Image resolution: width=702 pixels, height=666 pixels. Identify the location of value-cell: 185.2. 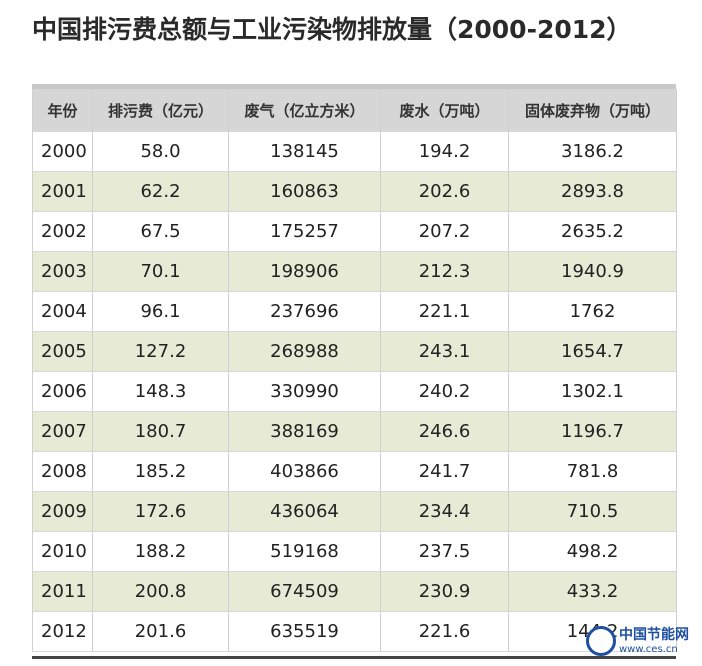
(160, 471).